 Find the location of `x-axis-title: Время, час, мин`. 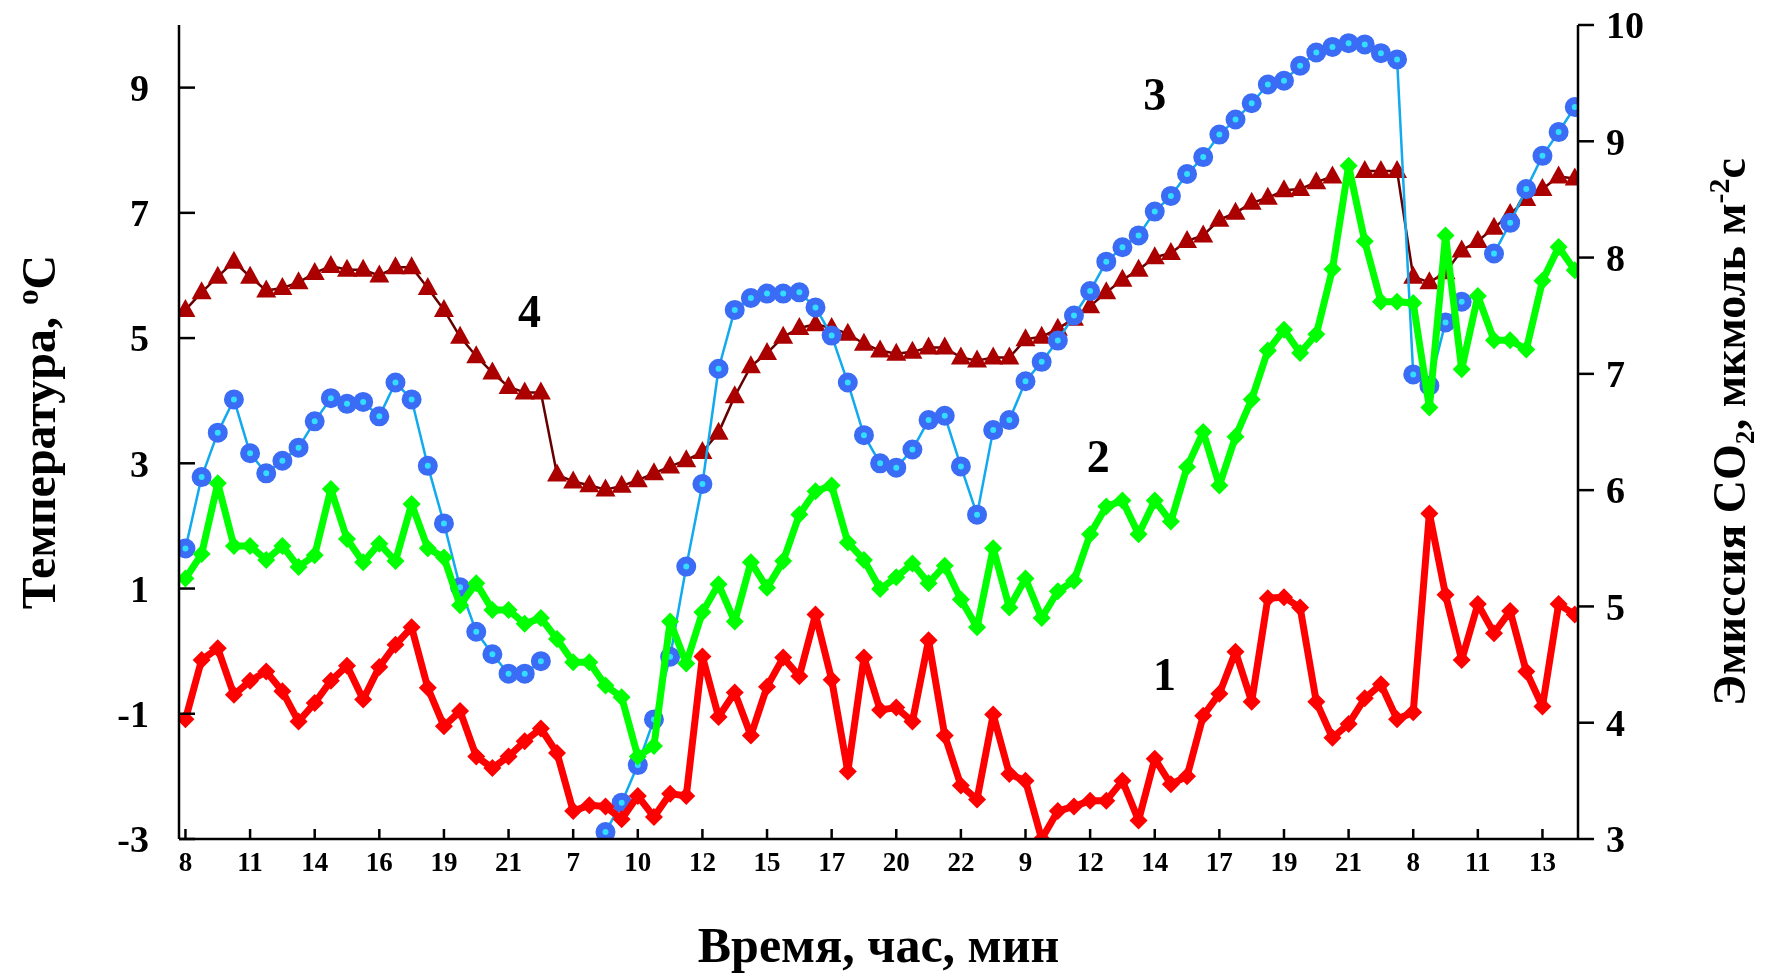

x-axis-title: Время, час, мин is located at coordinates (878, 945).